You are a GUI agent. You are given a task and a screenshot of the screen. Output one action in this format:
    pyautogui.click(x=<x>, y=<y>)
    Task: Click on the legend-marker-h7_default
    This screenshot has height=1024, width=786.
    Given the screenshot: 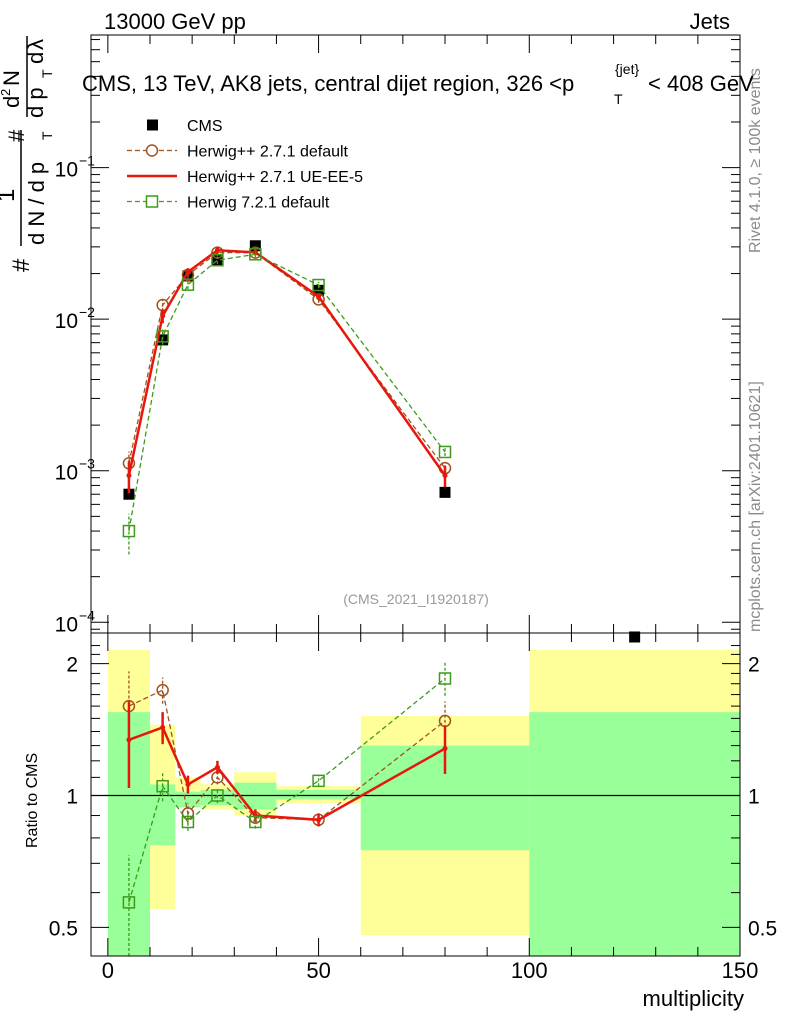 What is the action you would take?
    pyautogui.click(x=152, y=201)
    